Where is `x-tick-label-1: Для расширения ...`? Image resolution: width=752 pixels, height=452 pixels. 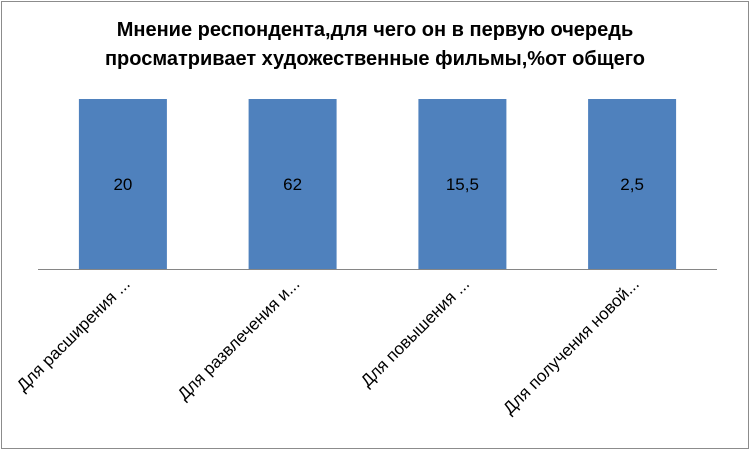
x-tick-label-1: Для расширения ... is located at coordinates (73, 334).